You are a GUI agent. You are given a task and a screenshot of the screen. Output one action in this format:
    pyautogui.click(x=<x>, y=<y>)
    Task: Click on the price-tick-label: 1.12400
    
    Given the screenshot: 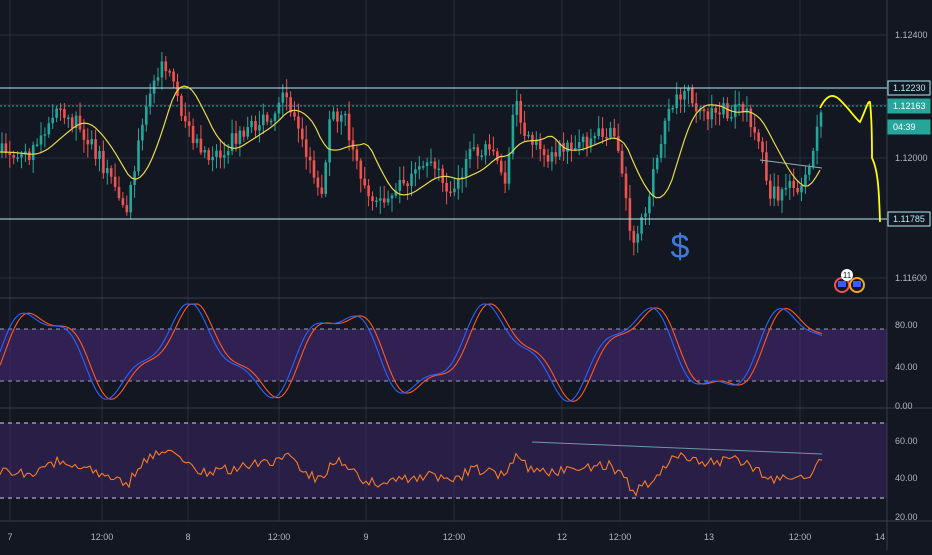 What is the action you would take?
    pyautogui.click(x=911, y=35)
    